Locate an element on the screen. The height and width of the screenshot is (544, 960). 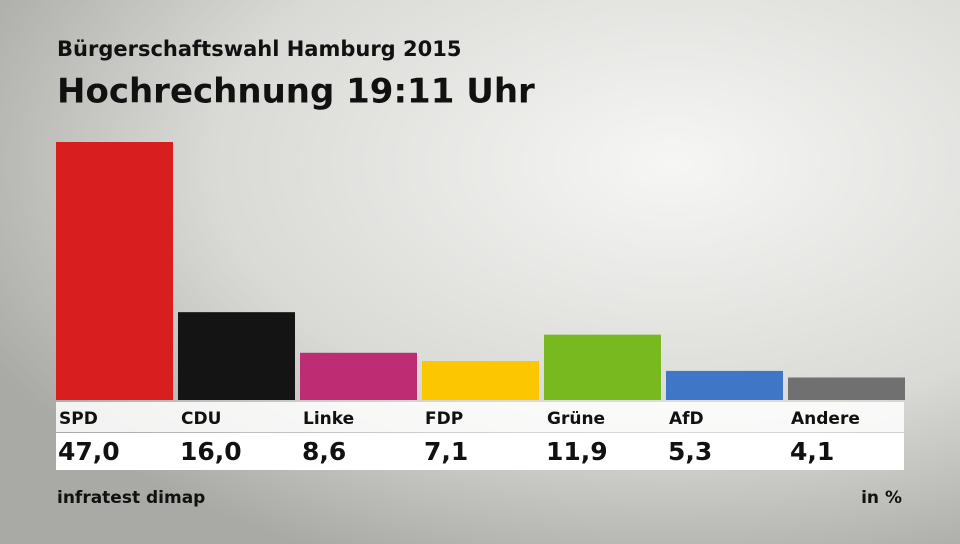
value-label: 47,0 is located at coordinates (89, 451).